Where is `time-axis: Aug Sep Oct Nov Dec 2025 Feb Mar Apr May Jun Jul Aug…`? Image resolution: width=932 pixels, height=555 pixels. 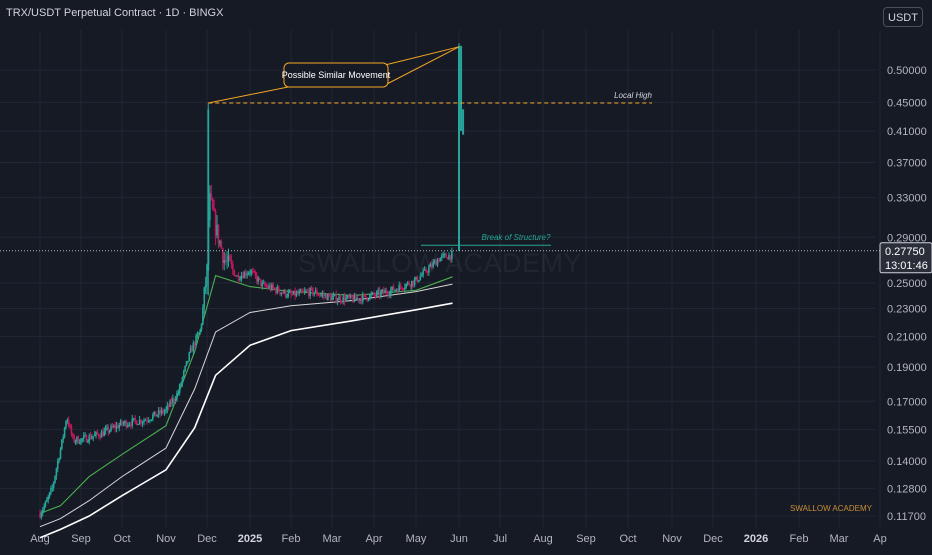 time-axis: Aug Sep Oct Nov Dec 2025 Feb Mar Apr May Jun Jul Aug… is located at coordinates (458, 539).